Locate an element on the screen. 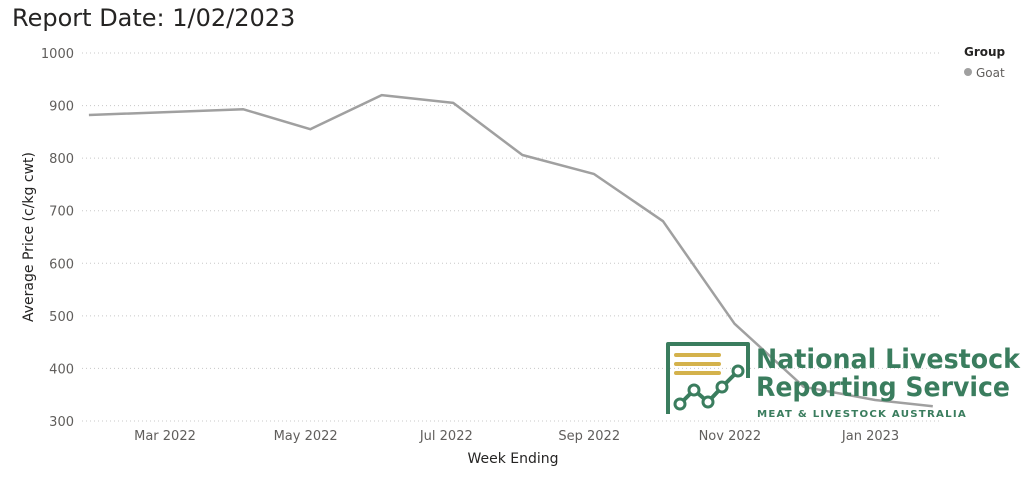 This screenshot has width=1024, height=477. x-tick-label: Nov 2022 is located at coordinates (730, 436).